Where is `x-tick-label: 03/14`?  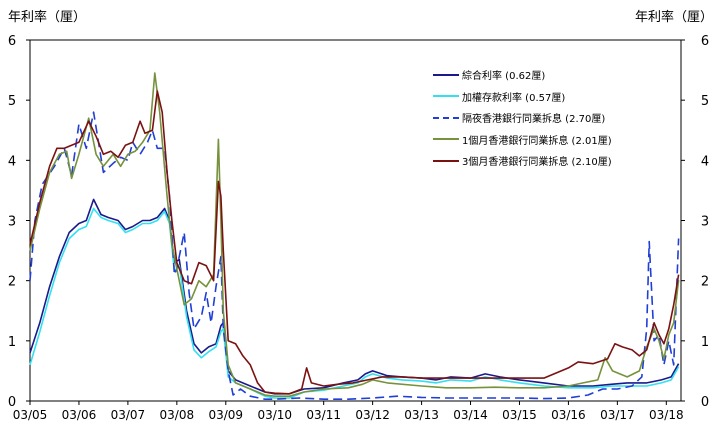 x-tick-label: 03/14 is located at coordinates (470, 415).